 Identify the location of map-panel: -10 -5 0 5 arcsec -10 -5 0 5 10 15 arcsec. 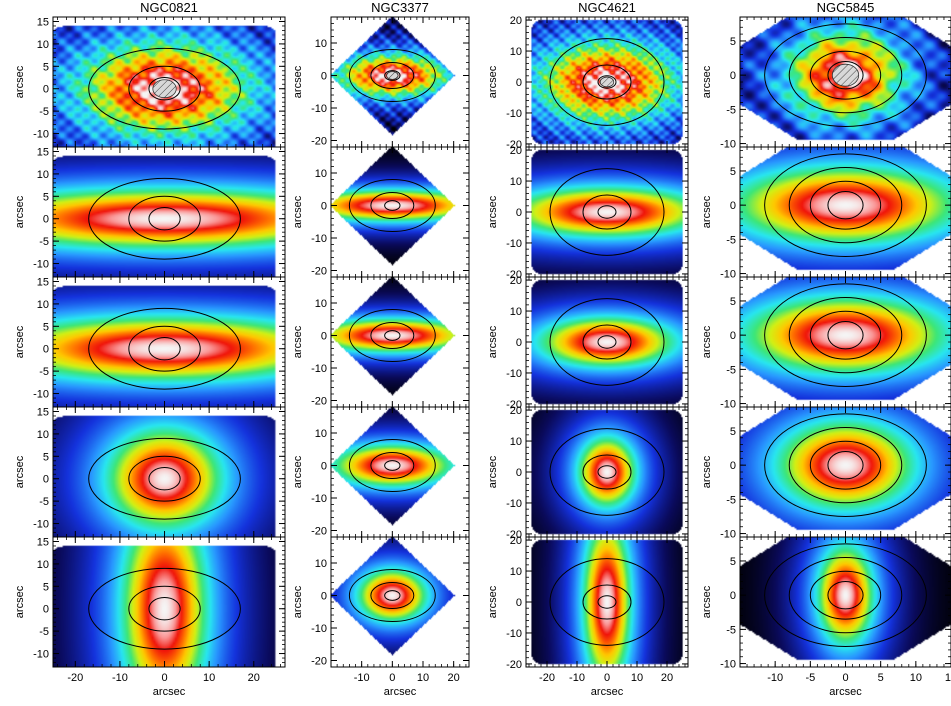
(826, 617).